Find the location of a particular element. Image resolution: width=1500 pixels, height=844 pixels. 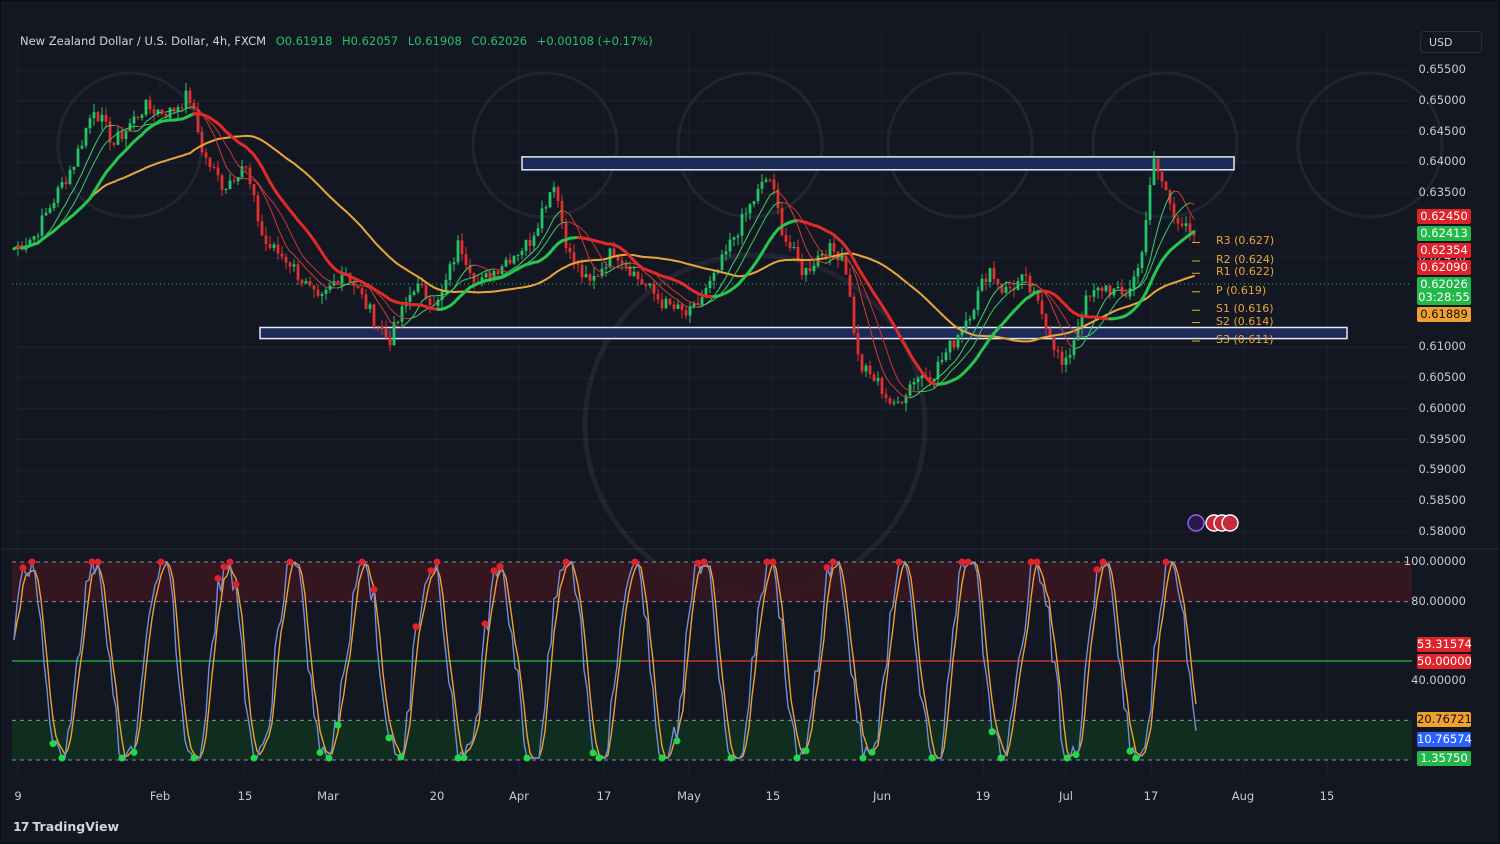

time-tick-label: 15 is located at coordinates (245, 796).